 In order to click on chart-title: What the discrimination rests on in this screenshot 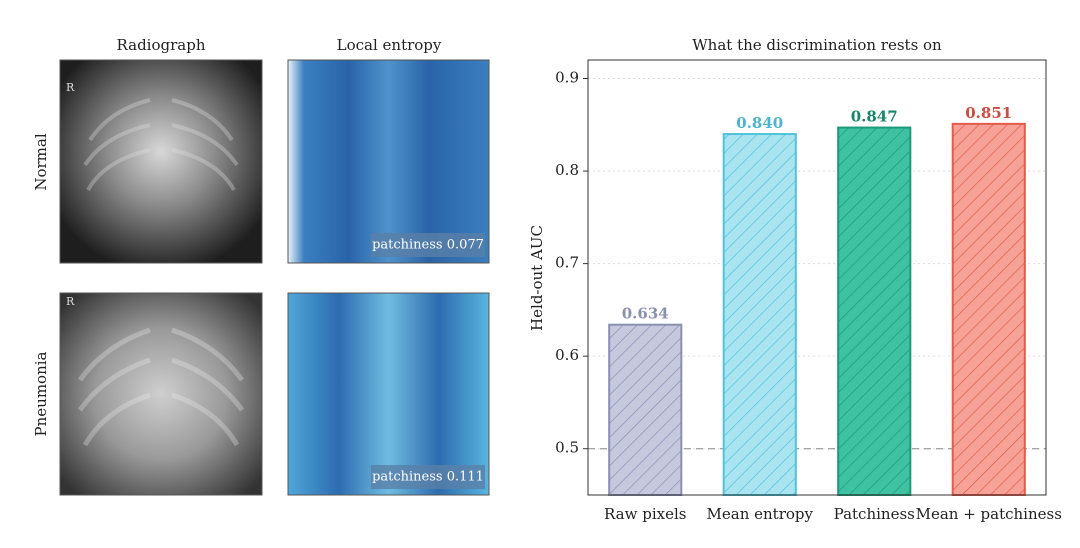, I will do `click(817, 45)`.